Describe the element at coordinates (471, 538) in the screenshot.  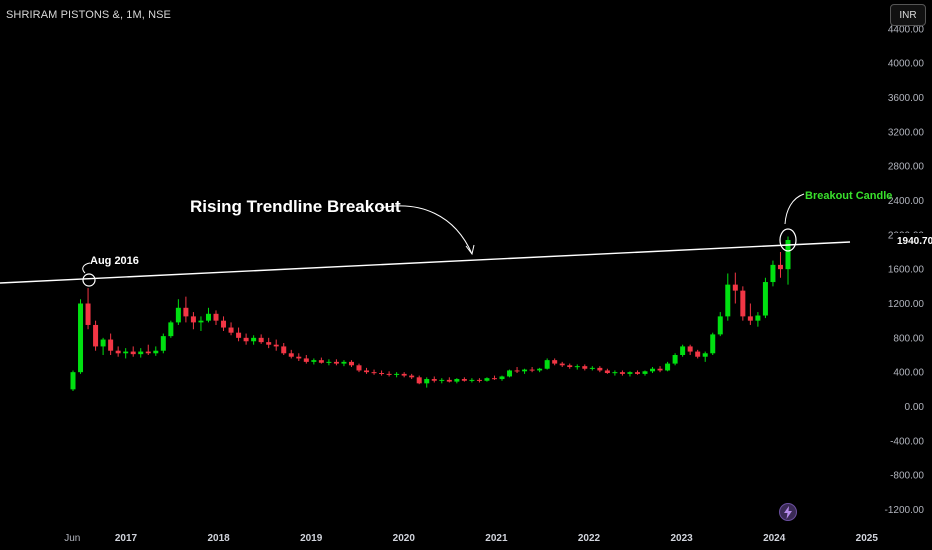
I see `x-axis: Jun 2017 2018 2019 2020 2021 2022 2023 2024 2025` at that location.